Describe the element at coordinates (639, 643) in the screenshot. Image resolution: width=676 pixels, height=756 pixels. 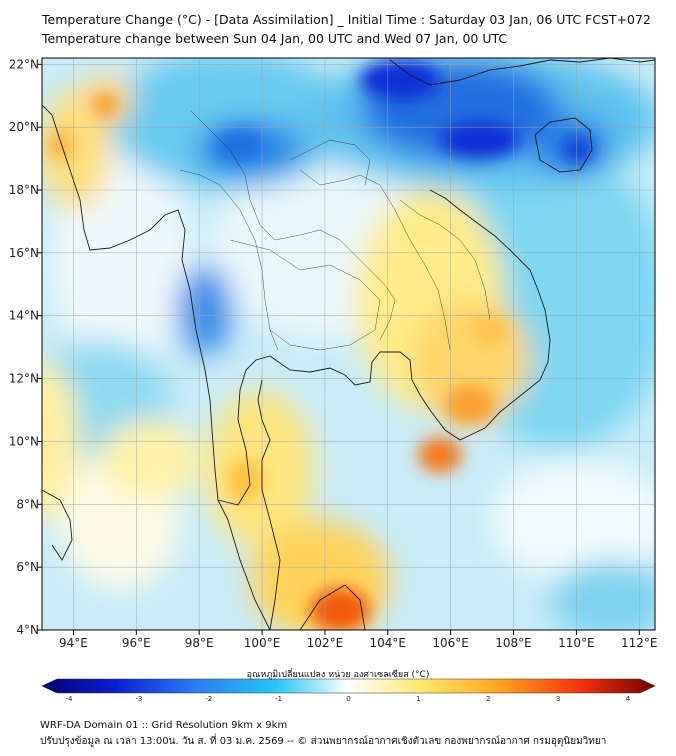
I see `lon-tick-label: 112°E` at that location.